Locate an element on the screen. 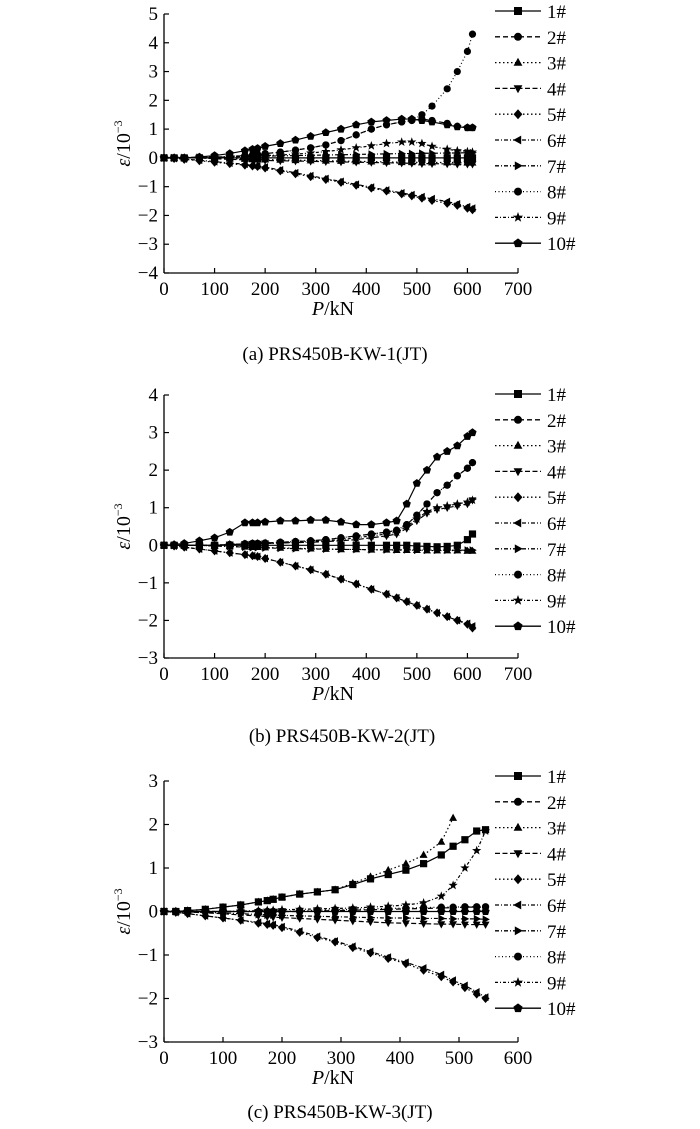 The width and height of the screenshot is (700, 1129). x-tick-label: 200 is located at coordinates (265, 674).